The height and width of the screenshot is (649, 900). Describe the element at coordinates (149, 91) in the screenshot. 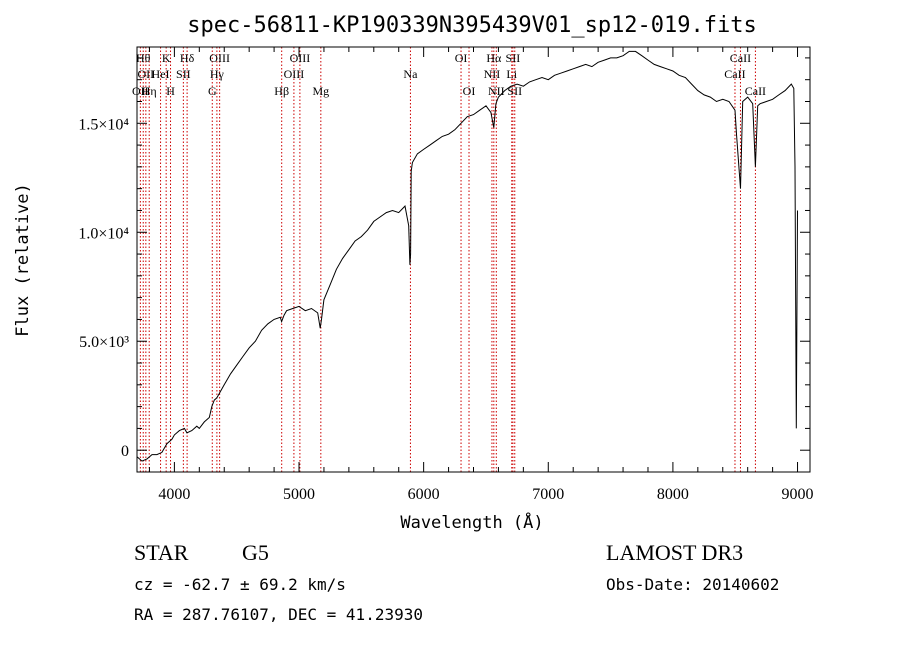

I see `line-label-3: Hη` at that location.